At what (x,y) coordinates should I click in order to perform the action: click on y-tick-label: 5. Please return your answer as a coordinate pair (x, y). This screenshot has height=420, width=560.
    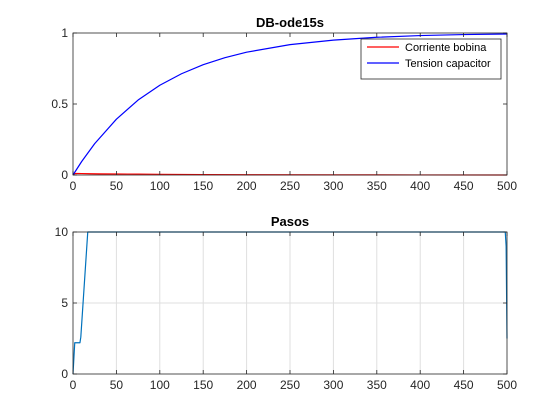
    Looking at the image, I should click on (64, 303).